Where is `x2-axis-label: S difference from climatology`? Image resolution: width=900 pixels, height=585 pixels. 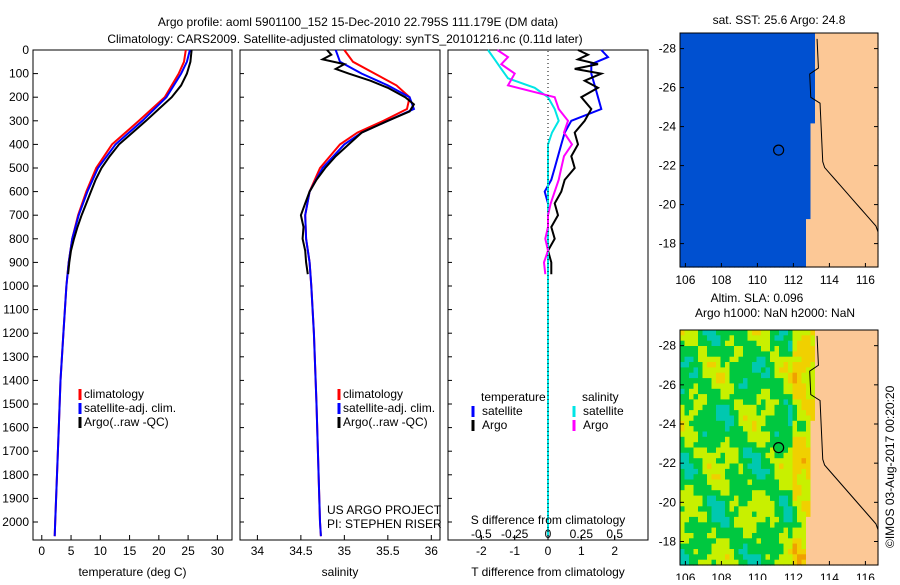 x2-axis-label: S difference from climatology is located at coordinates (548, 520).